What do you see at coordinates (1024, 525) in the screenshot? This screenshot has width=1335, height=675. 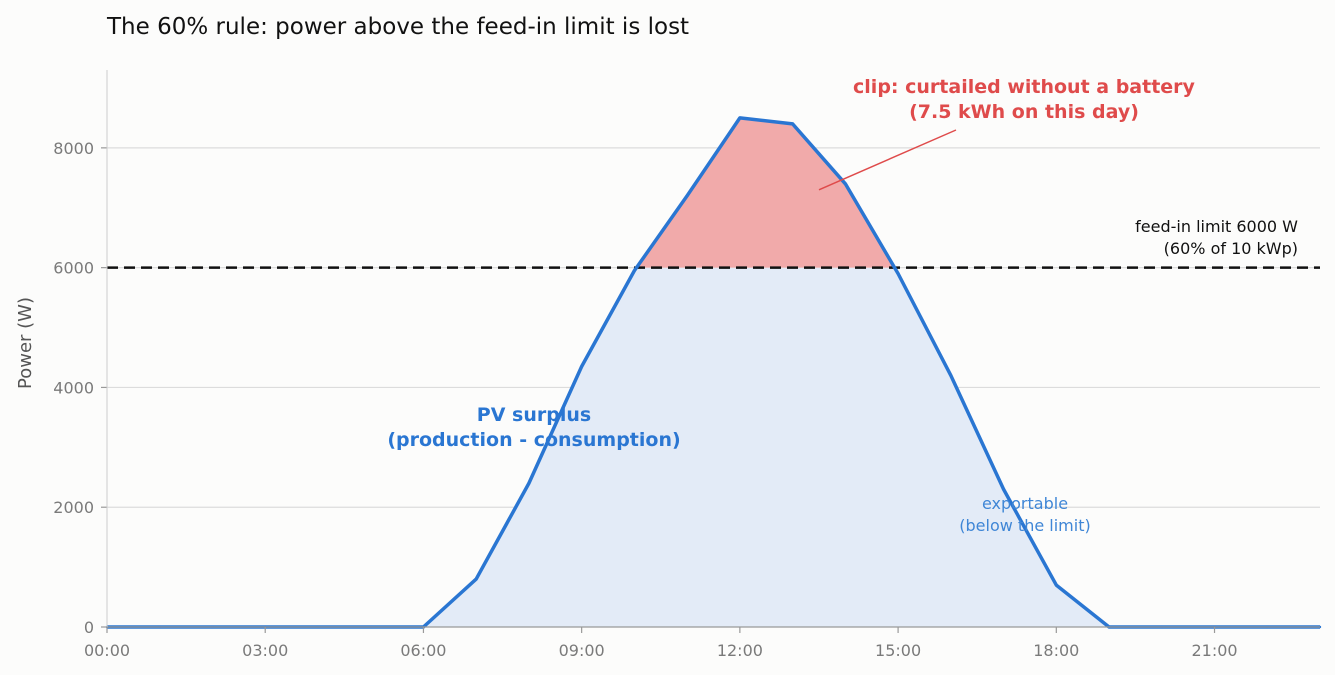 I see `exportable-annotation-line2: (below the limit)` at bounding box center [1024, 525].